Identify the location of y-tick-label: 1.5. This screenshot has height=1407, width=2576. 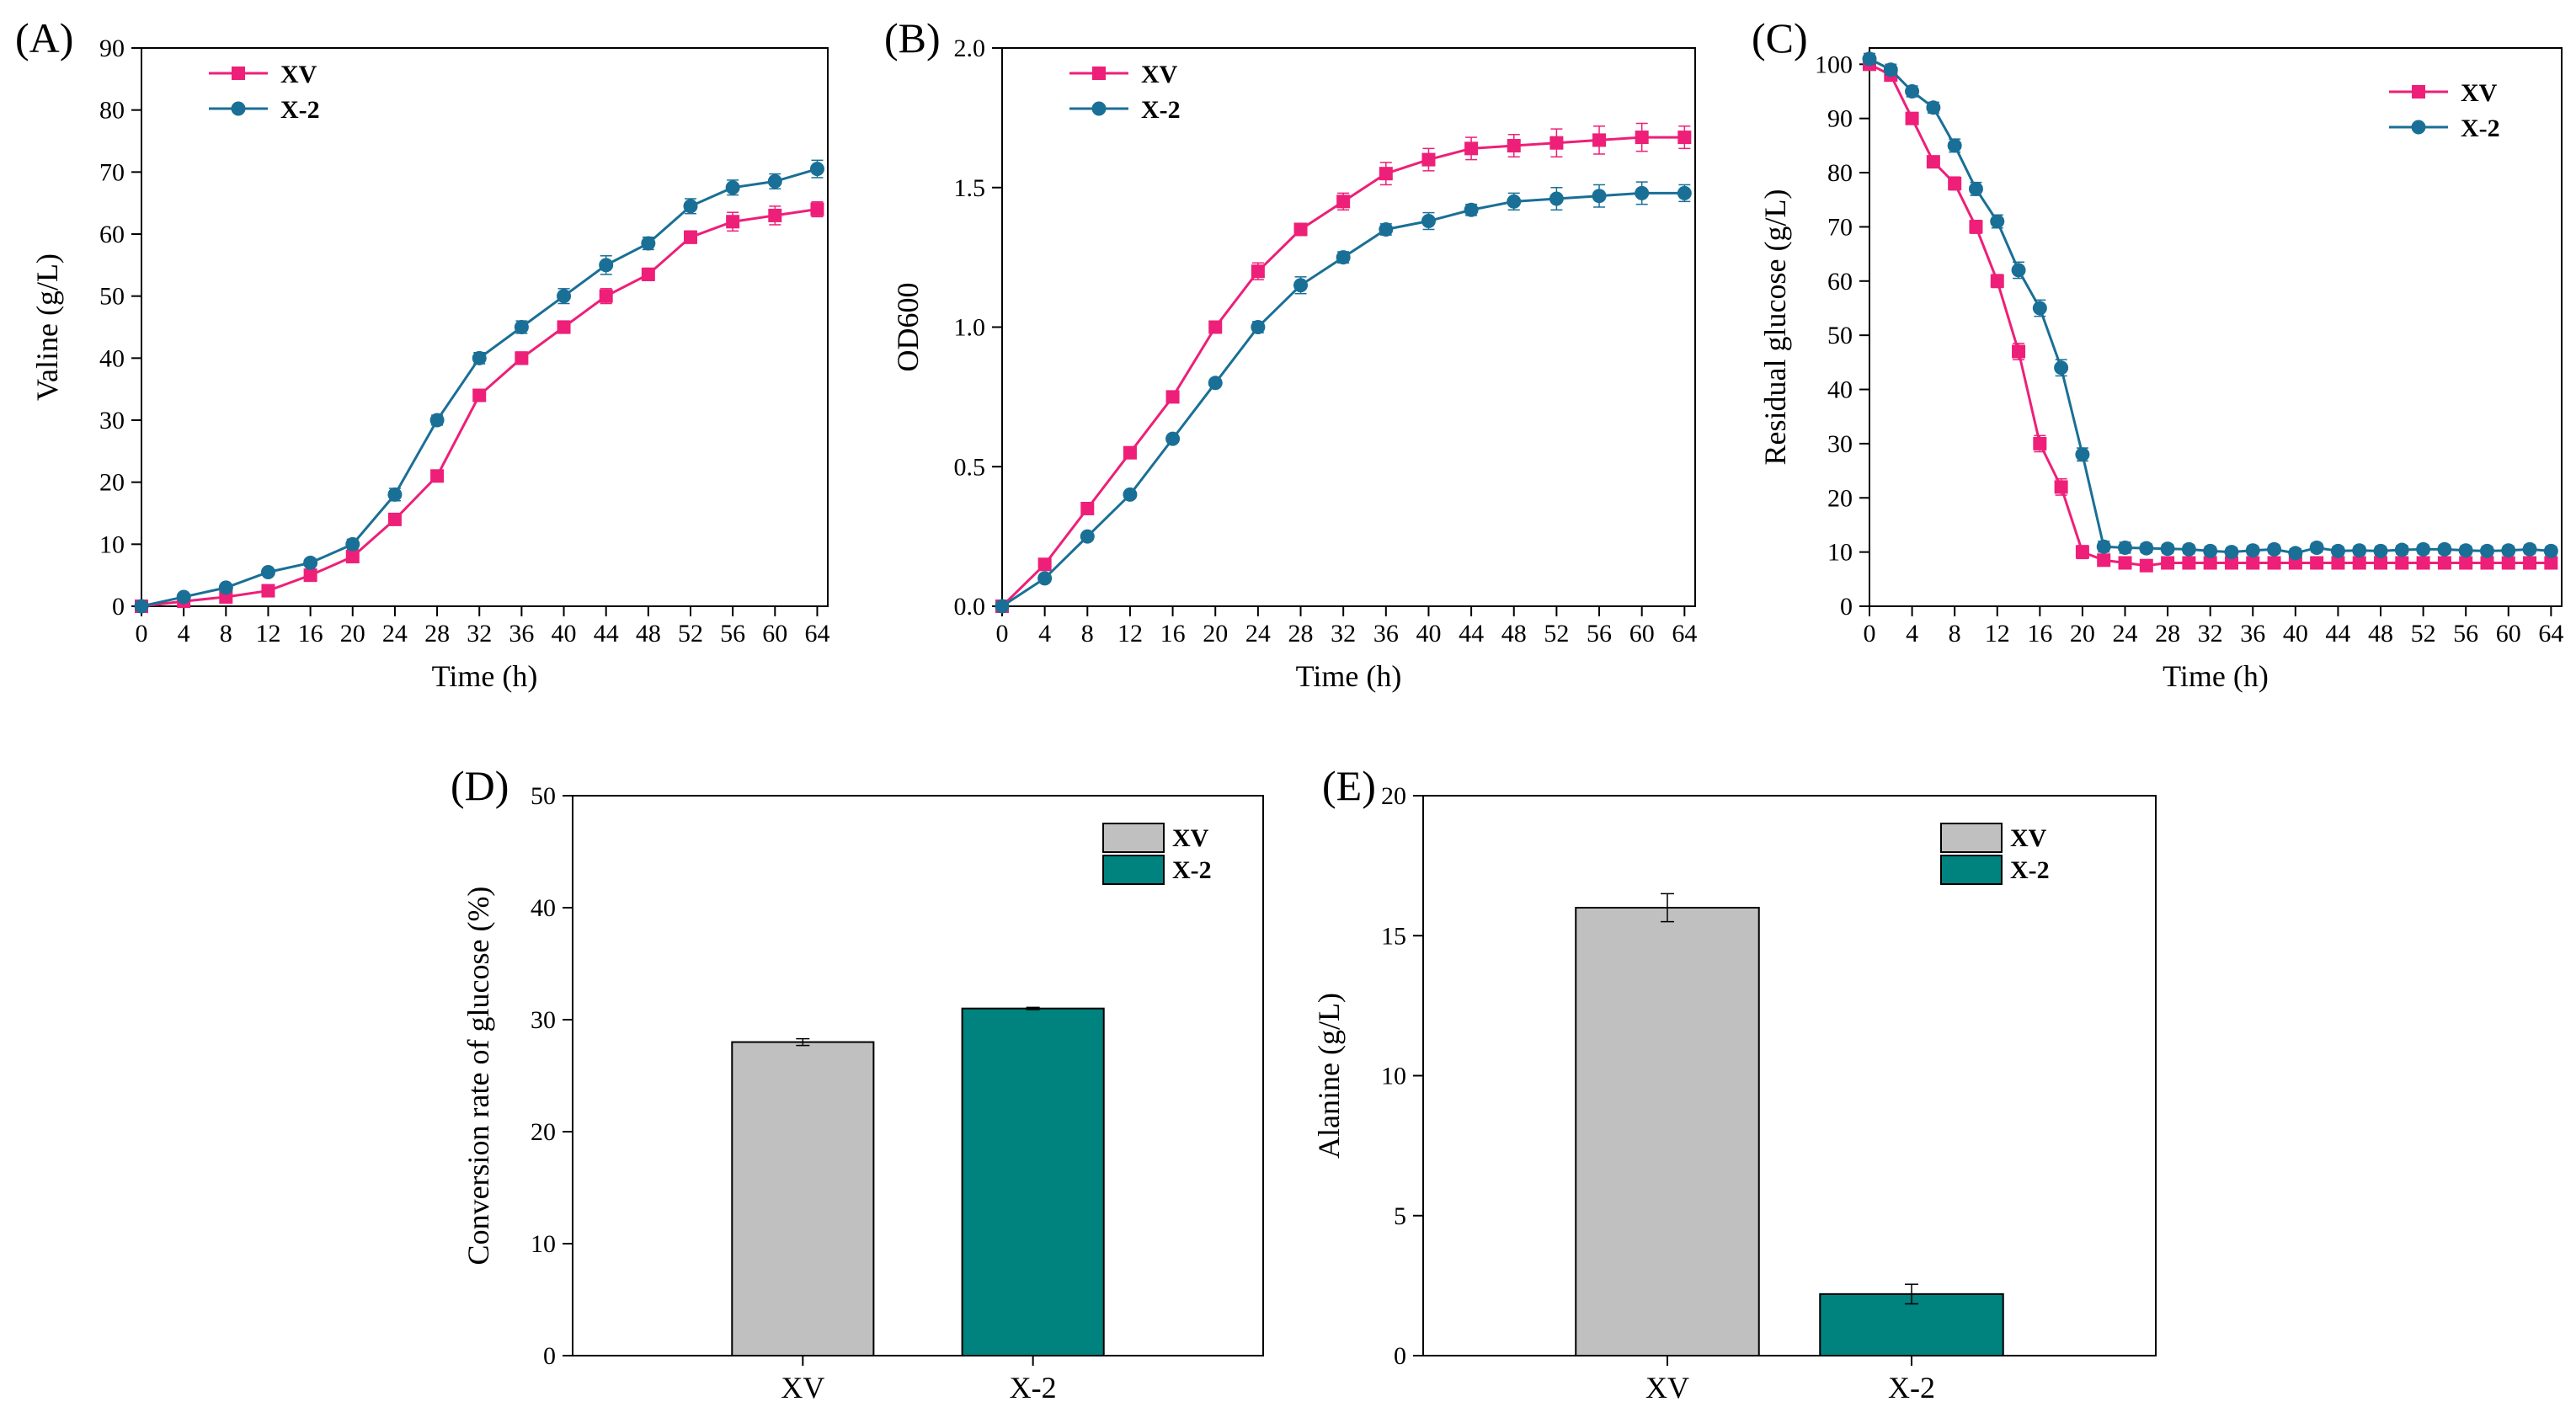
(970, 188).